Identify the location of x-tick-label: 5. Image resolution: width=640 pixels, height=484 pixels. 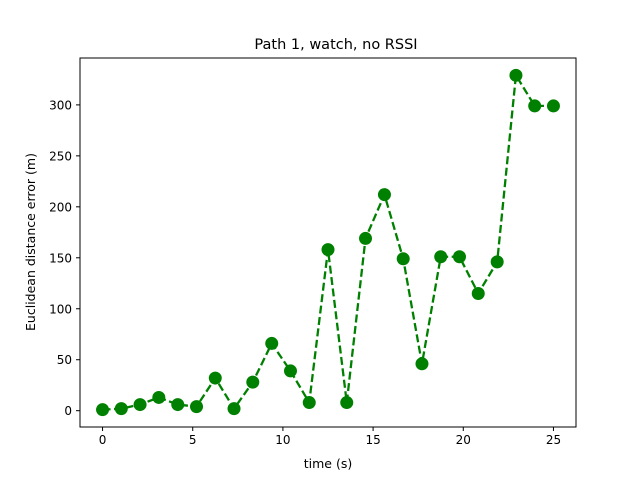
(193, 440).